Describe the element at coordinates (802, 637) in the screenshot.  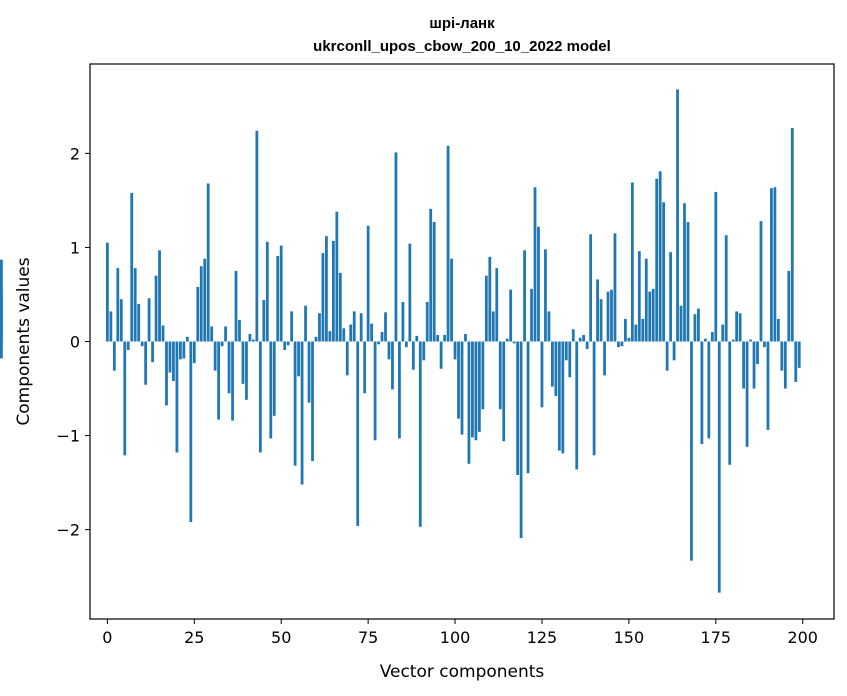
I see `x-tick-label: 200` at that location.